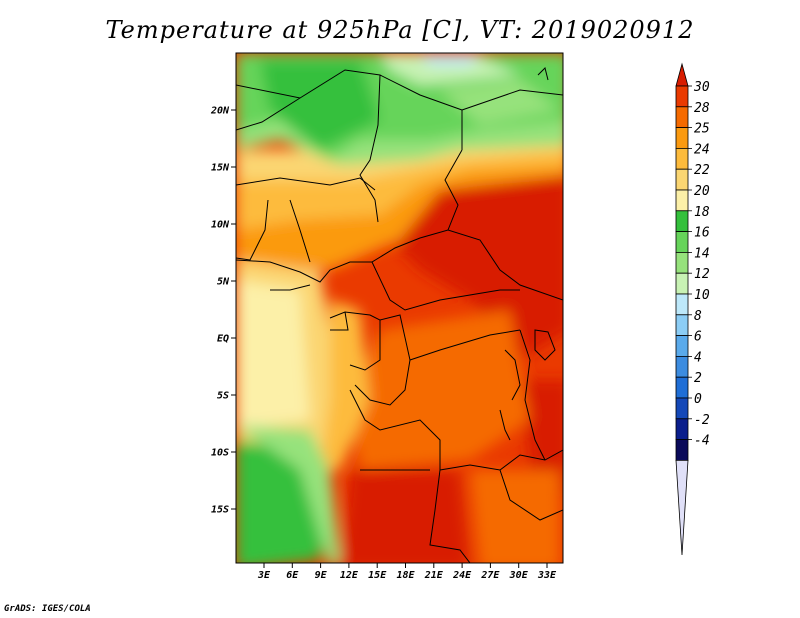 The image size is (800, 618). I want to click on lat-label: 15N, so click(220, 168).